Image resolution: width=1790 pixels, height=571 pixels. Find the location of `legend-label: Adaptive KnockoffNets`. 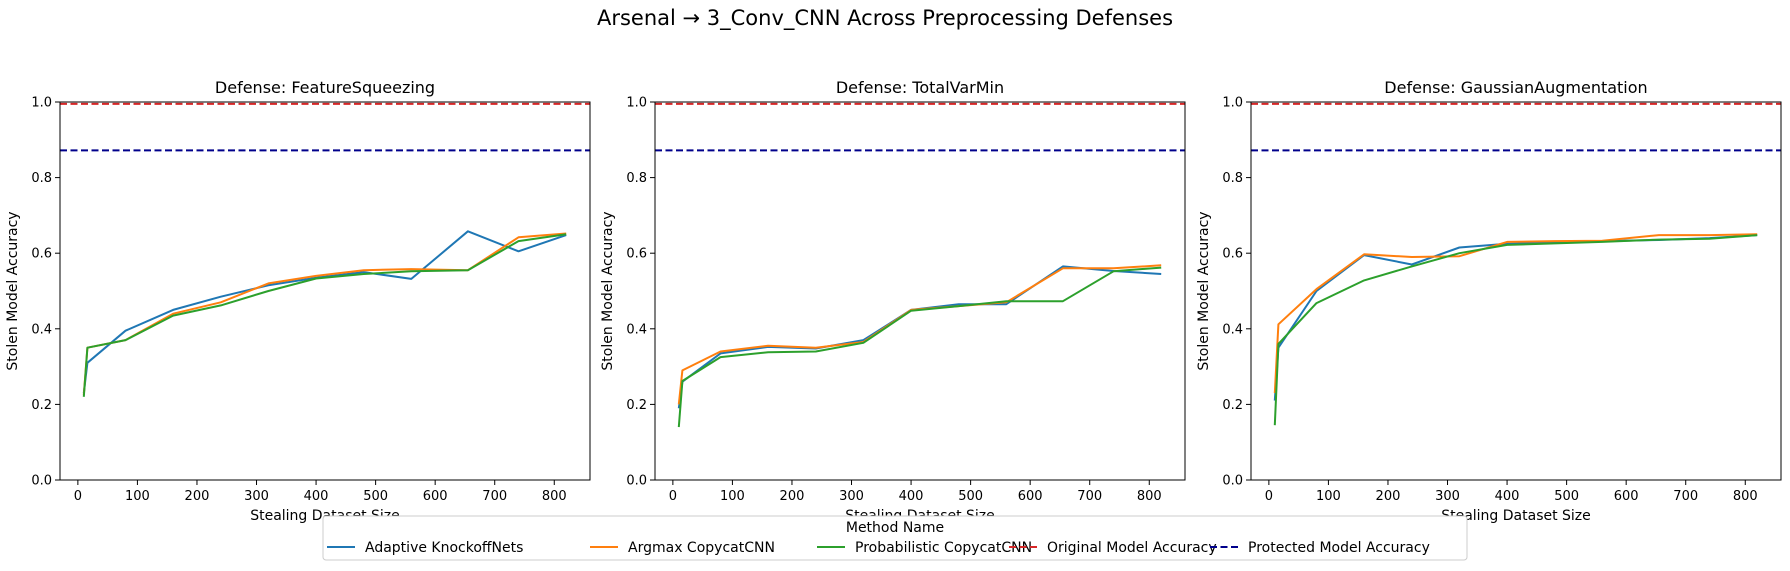

legend-label: Adaptive KnockoffNets is located at coordinates (444, 548).